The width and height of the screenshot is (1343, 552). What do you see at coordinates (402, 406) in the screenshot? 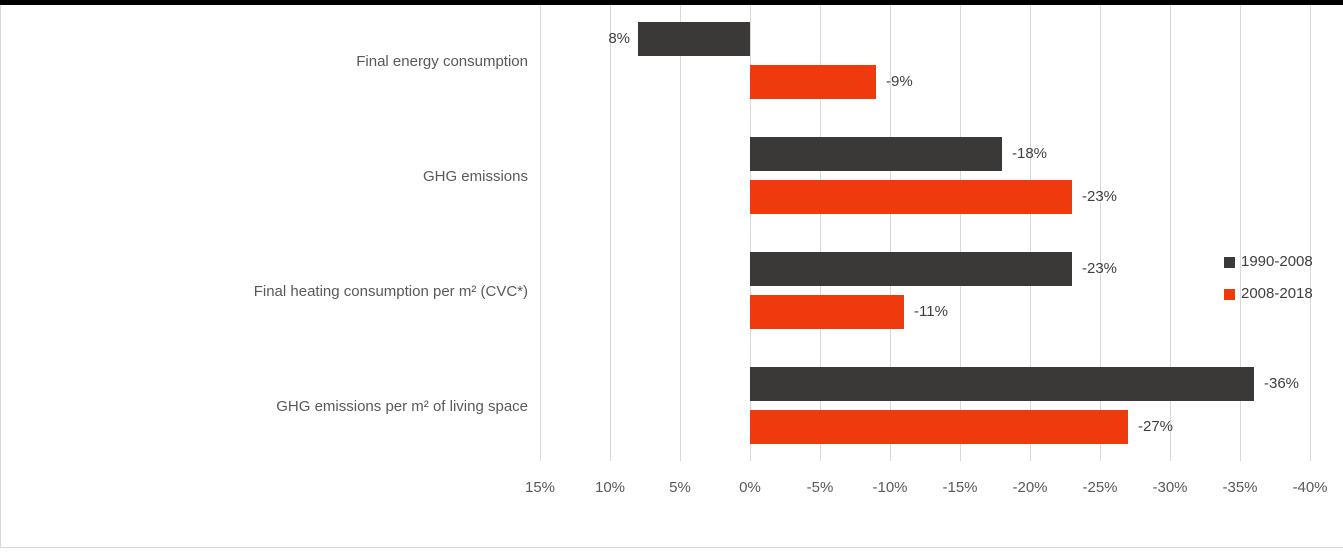
I see `category-label: GHG emissions per m² of living space` at bounding box center [402, 406].